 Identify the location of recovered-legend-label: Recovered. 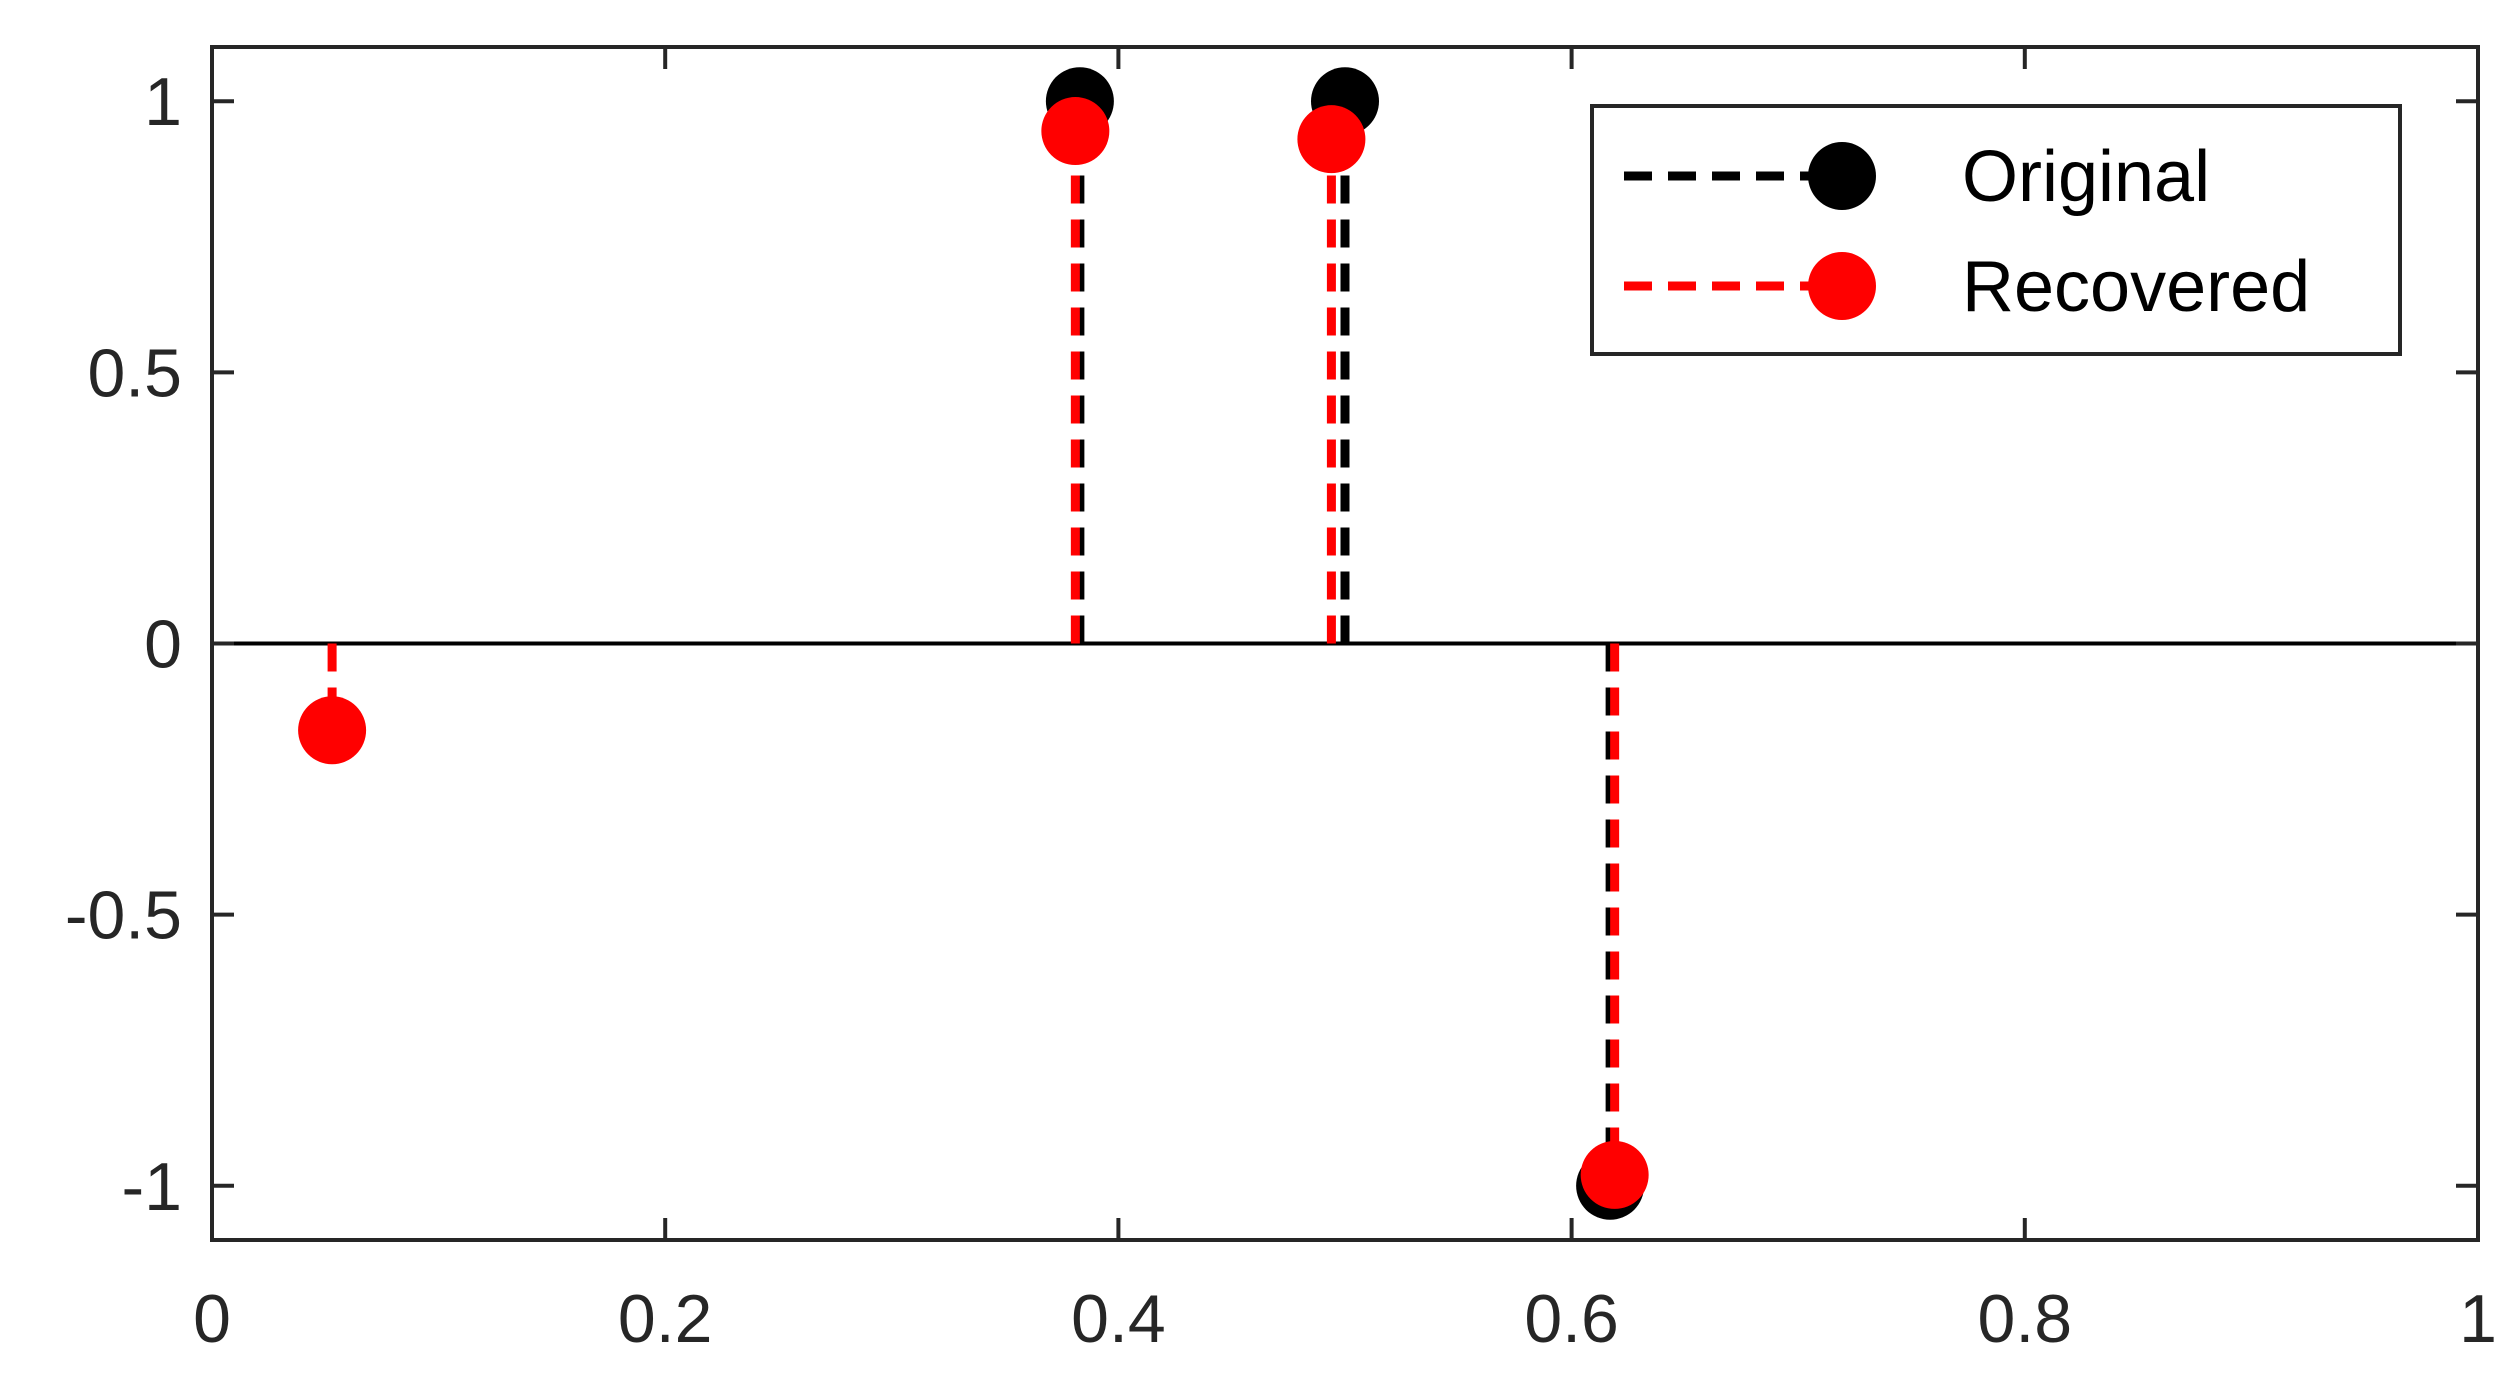
(2136, 287).